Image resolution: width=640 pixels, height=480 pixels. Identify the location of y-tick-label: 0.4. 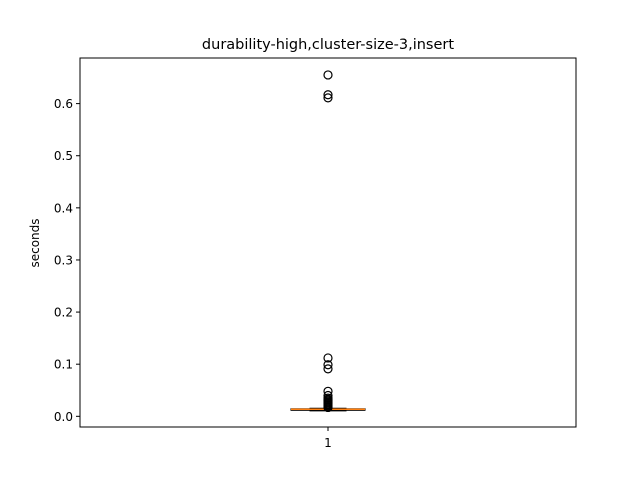
(63, 208).